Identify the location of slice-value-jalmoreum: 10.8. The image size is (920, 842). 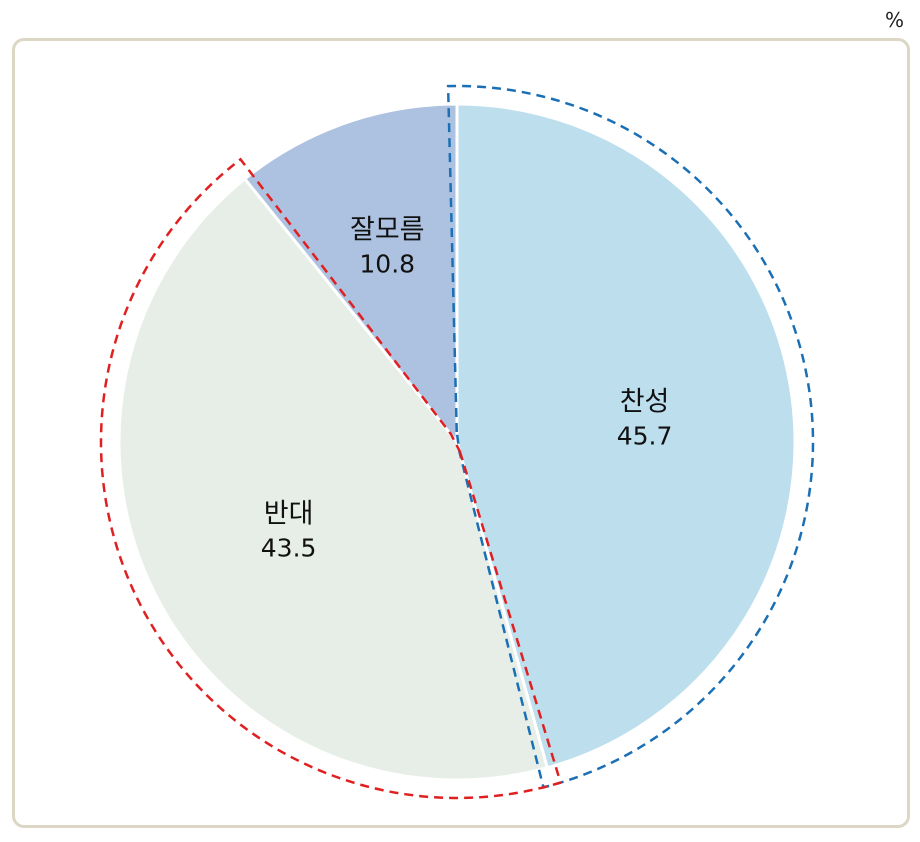
(387, 263).